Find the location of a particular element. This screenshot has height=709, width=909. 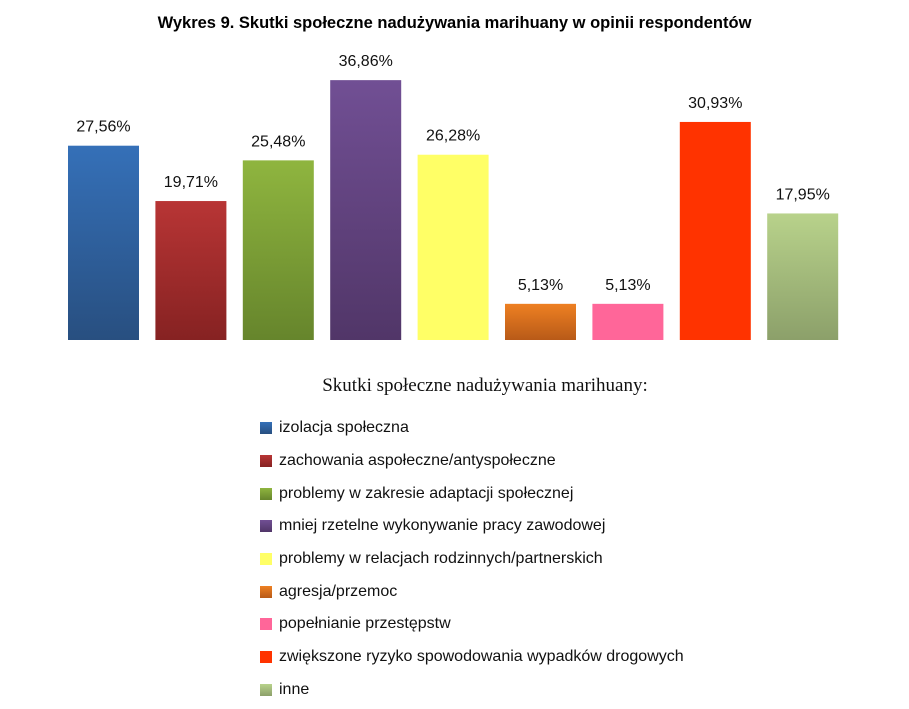

legend-item: inne is located at coordinates (472, 690).